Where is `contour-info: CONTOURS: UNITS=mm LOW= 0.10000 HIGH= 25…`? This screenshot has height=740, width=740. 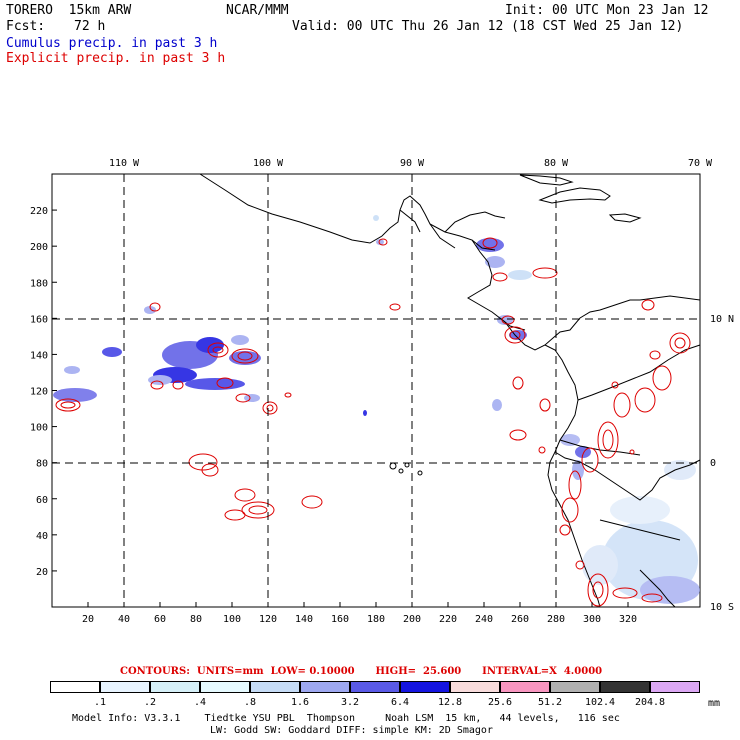 contour-info: CONTOURS: UNITS=mm LOW= 0.10000 HIGH= 25… is located at coordinates (361, 671).